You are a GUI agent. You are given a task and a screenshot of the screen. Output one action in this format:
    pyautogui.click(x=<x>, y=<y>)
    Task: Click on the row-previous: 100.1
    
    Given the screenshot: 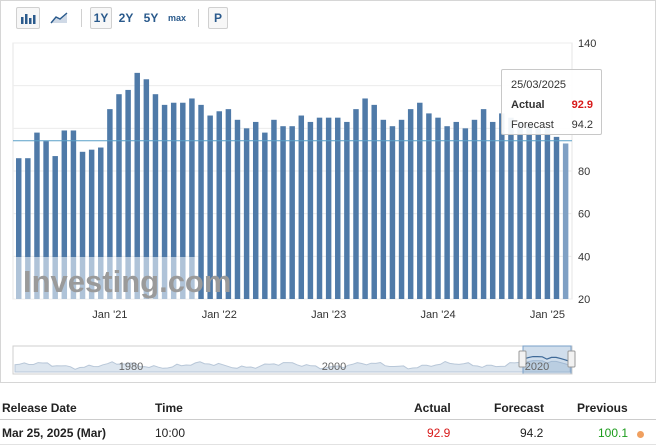 What is the action you would take?
    pyautogui.click(x=613, y=433)
    